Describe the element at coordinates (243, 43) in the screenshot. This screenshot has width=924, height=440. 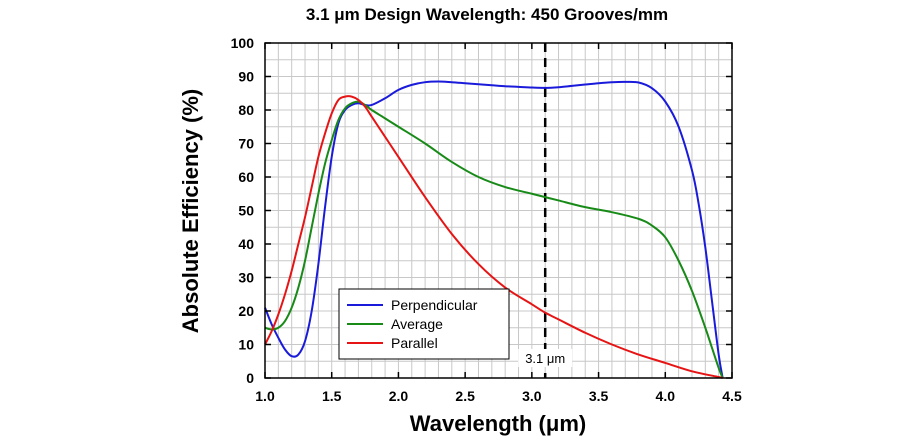
I see `y-tick-label: 100` at that location.